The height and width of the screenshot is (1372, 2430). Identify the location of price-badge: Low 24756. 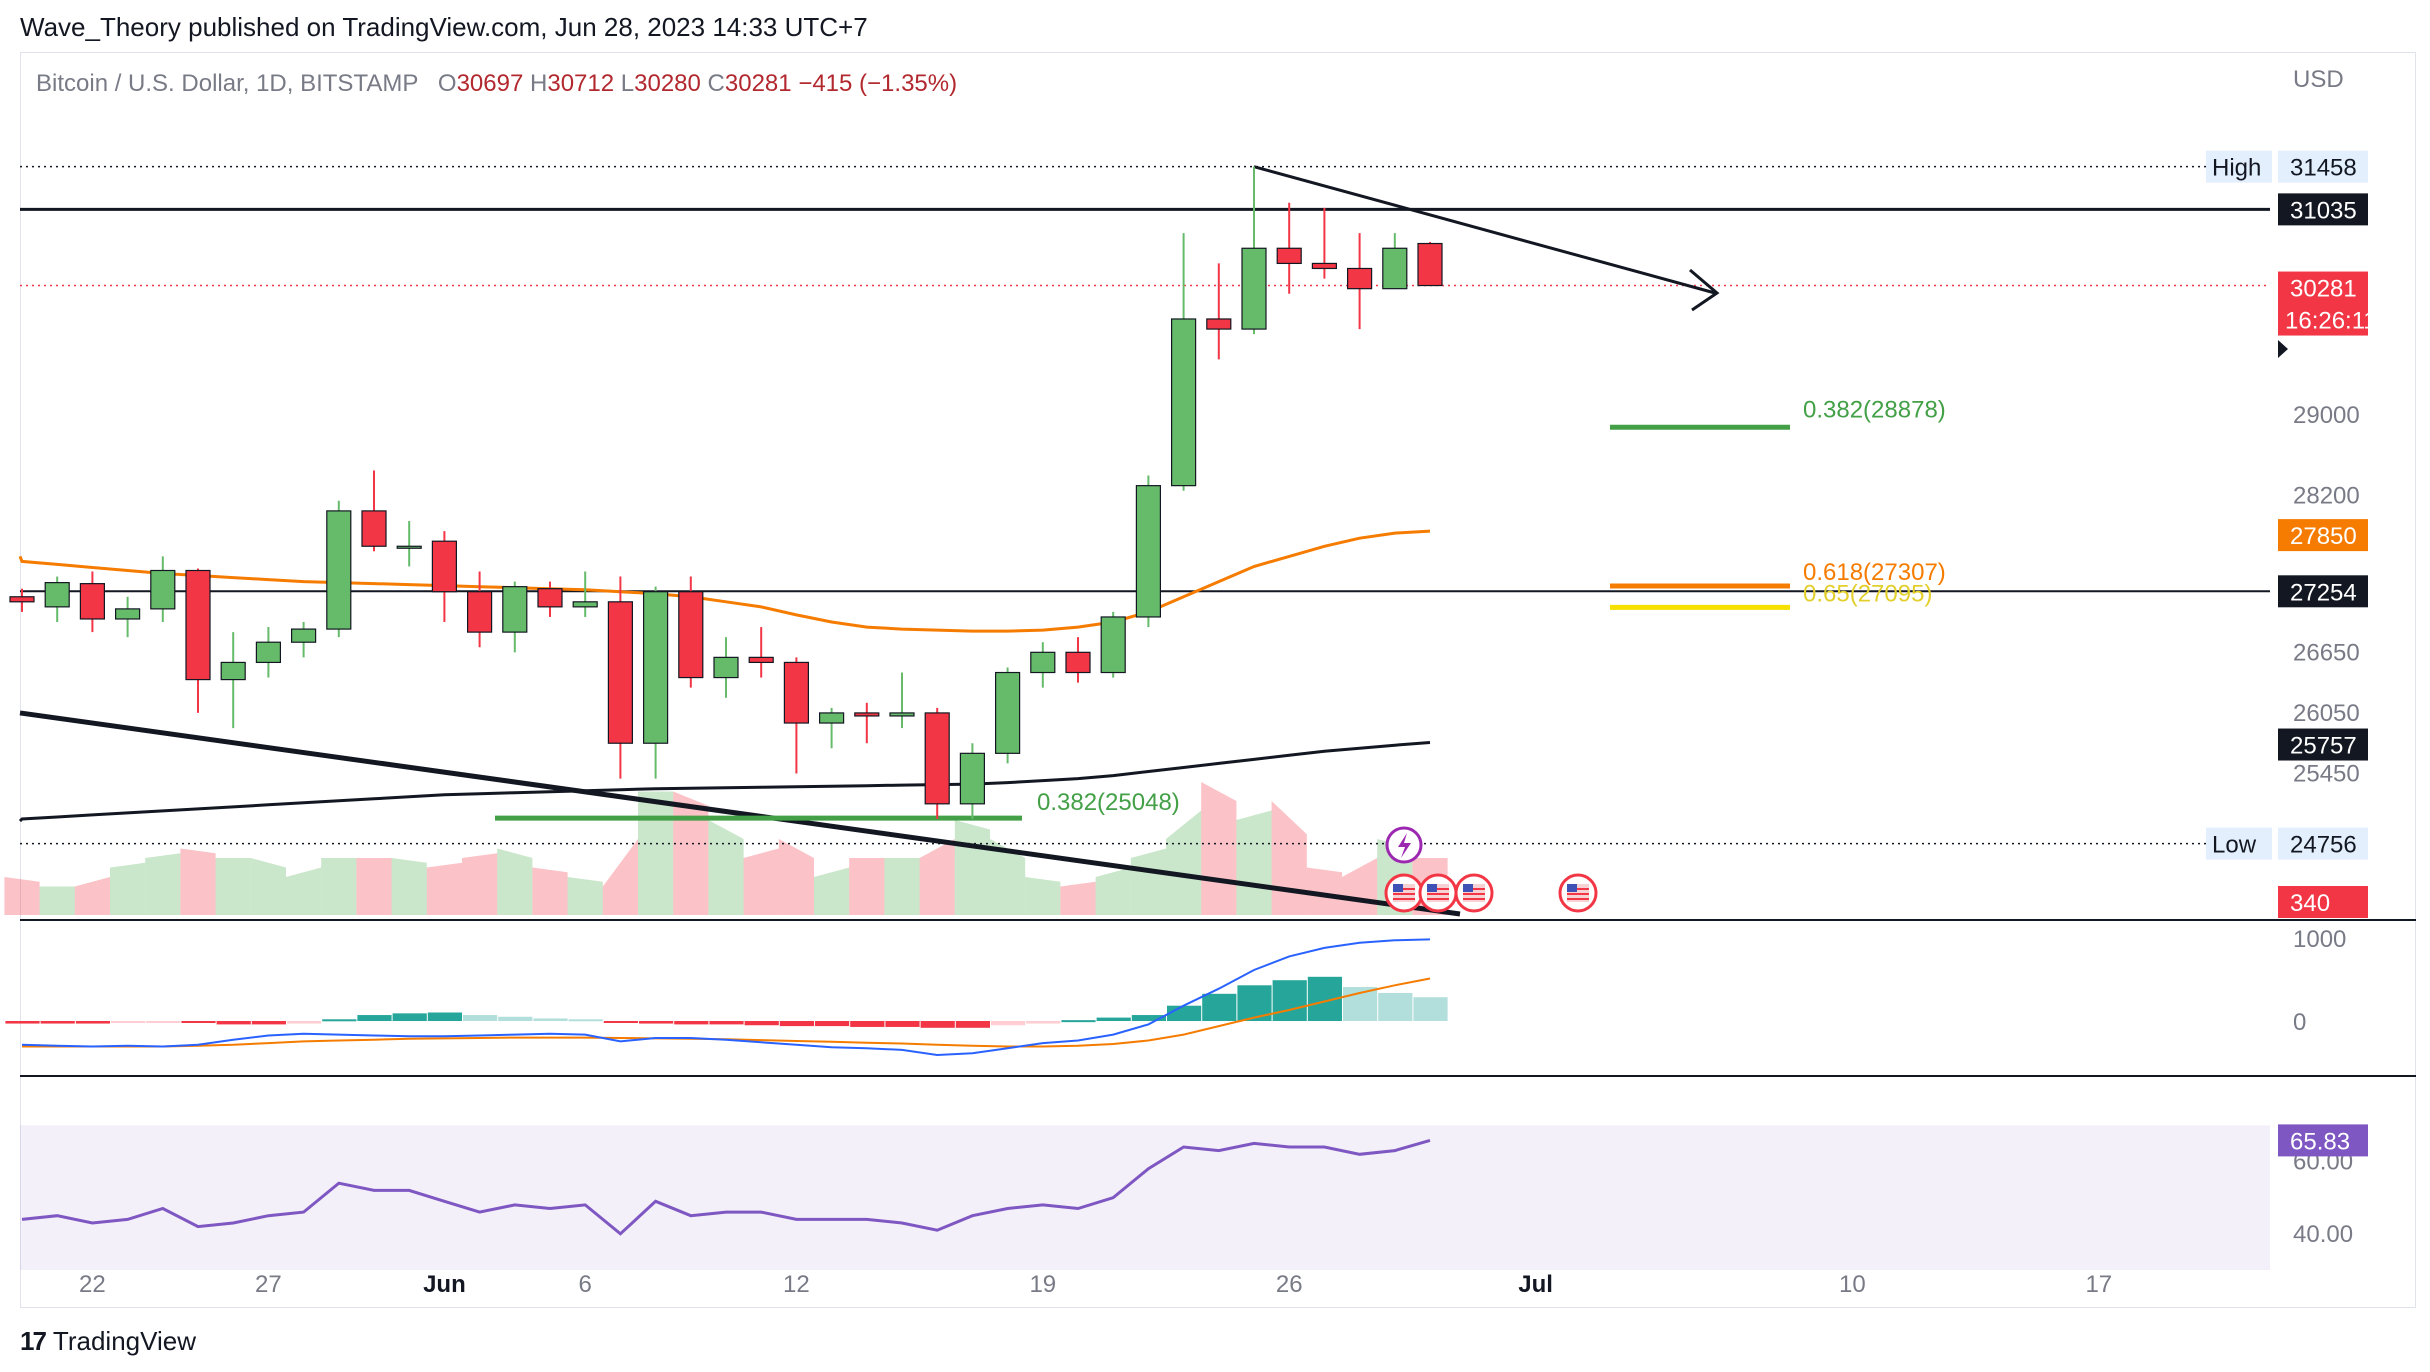
(2287, 843).